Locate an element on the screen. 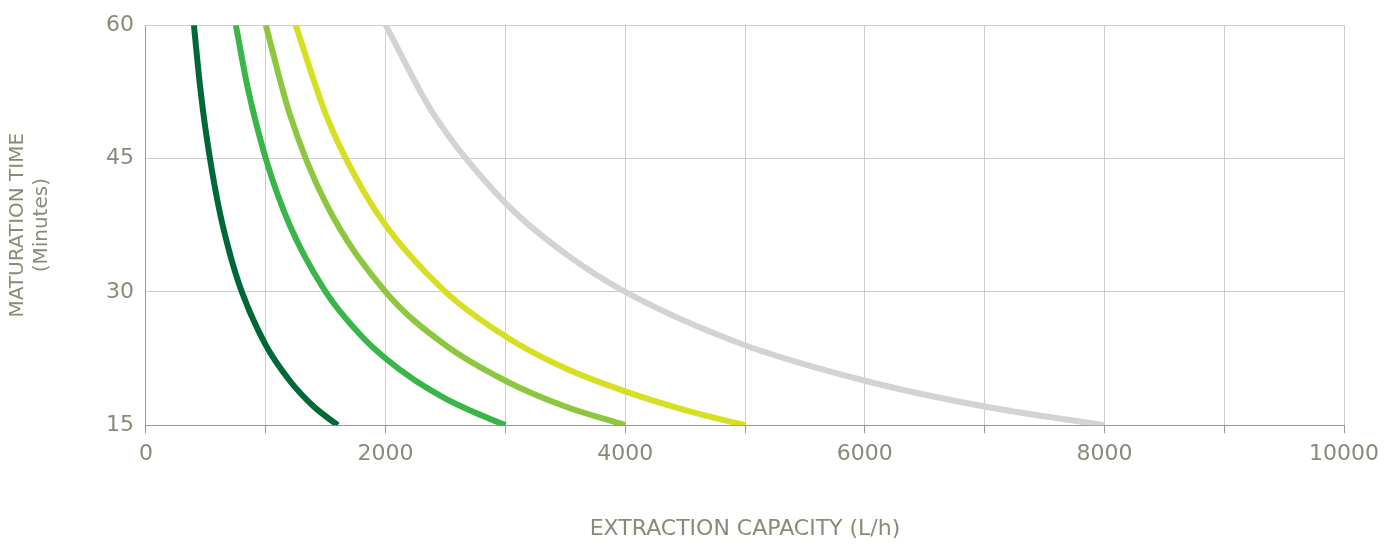 Image resolution: width=1387 pixels, height=548 pixels. x-tick-label: 4000 is located at coordinates (625, 453).